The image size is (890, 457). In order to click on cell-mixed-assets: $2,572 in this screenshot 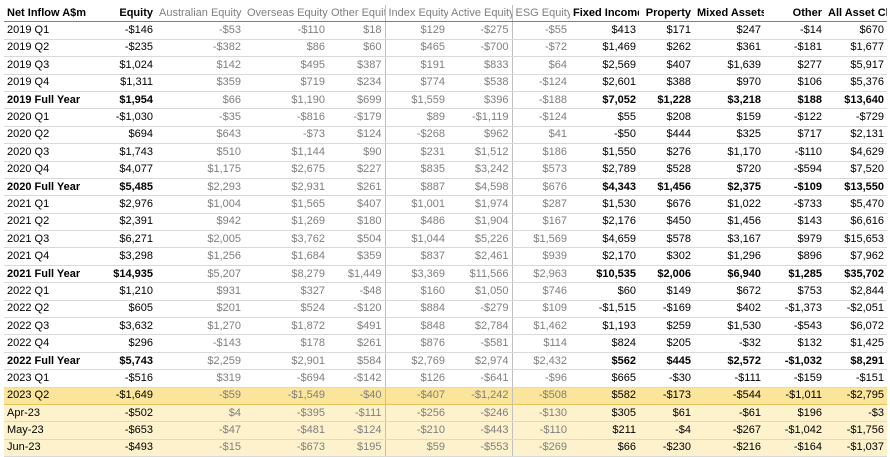, I will do `click(729, 361)`.